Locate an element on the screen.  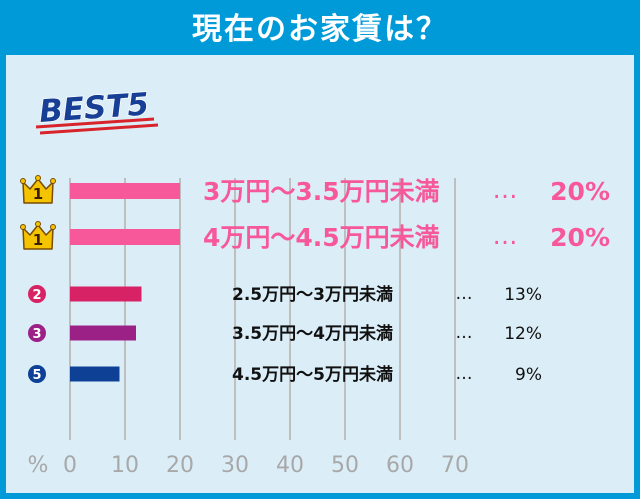
rank-number: 2 is located at coordinates (36, 295).